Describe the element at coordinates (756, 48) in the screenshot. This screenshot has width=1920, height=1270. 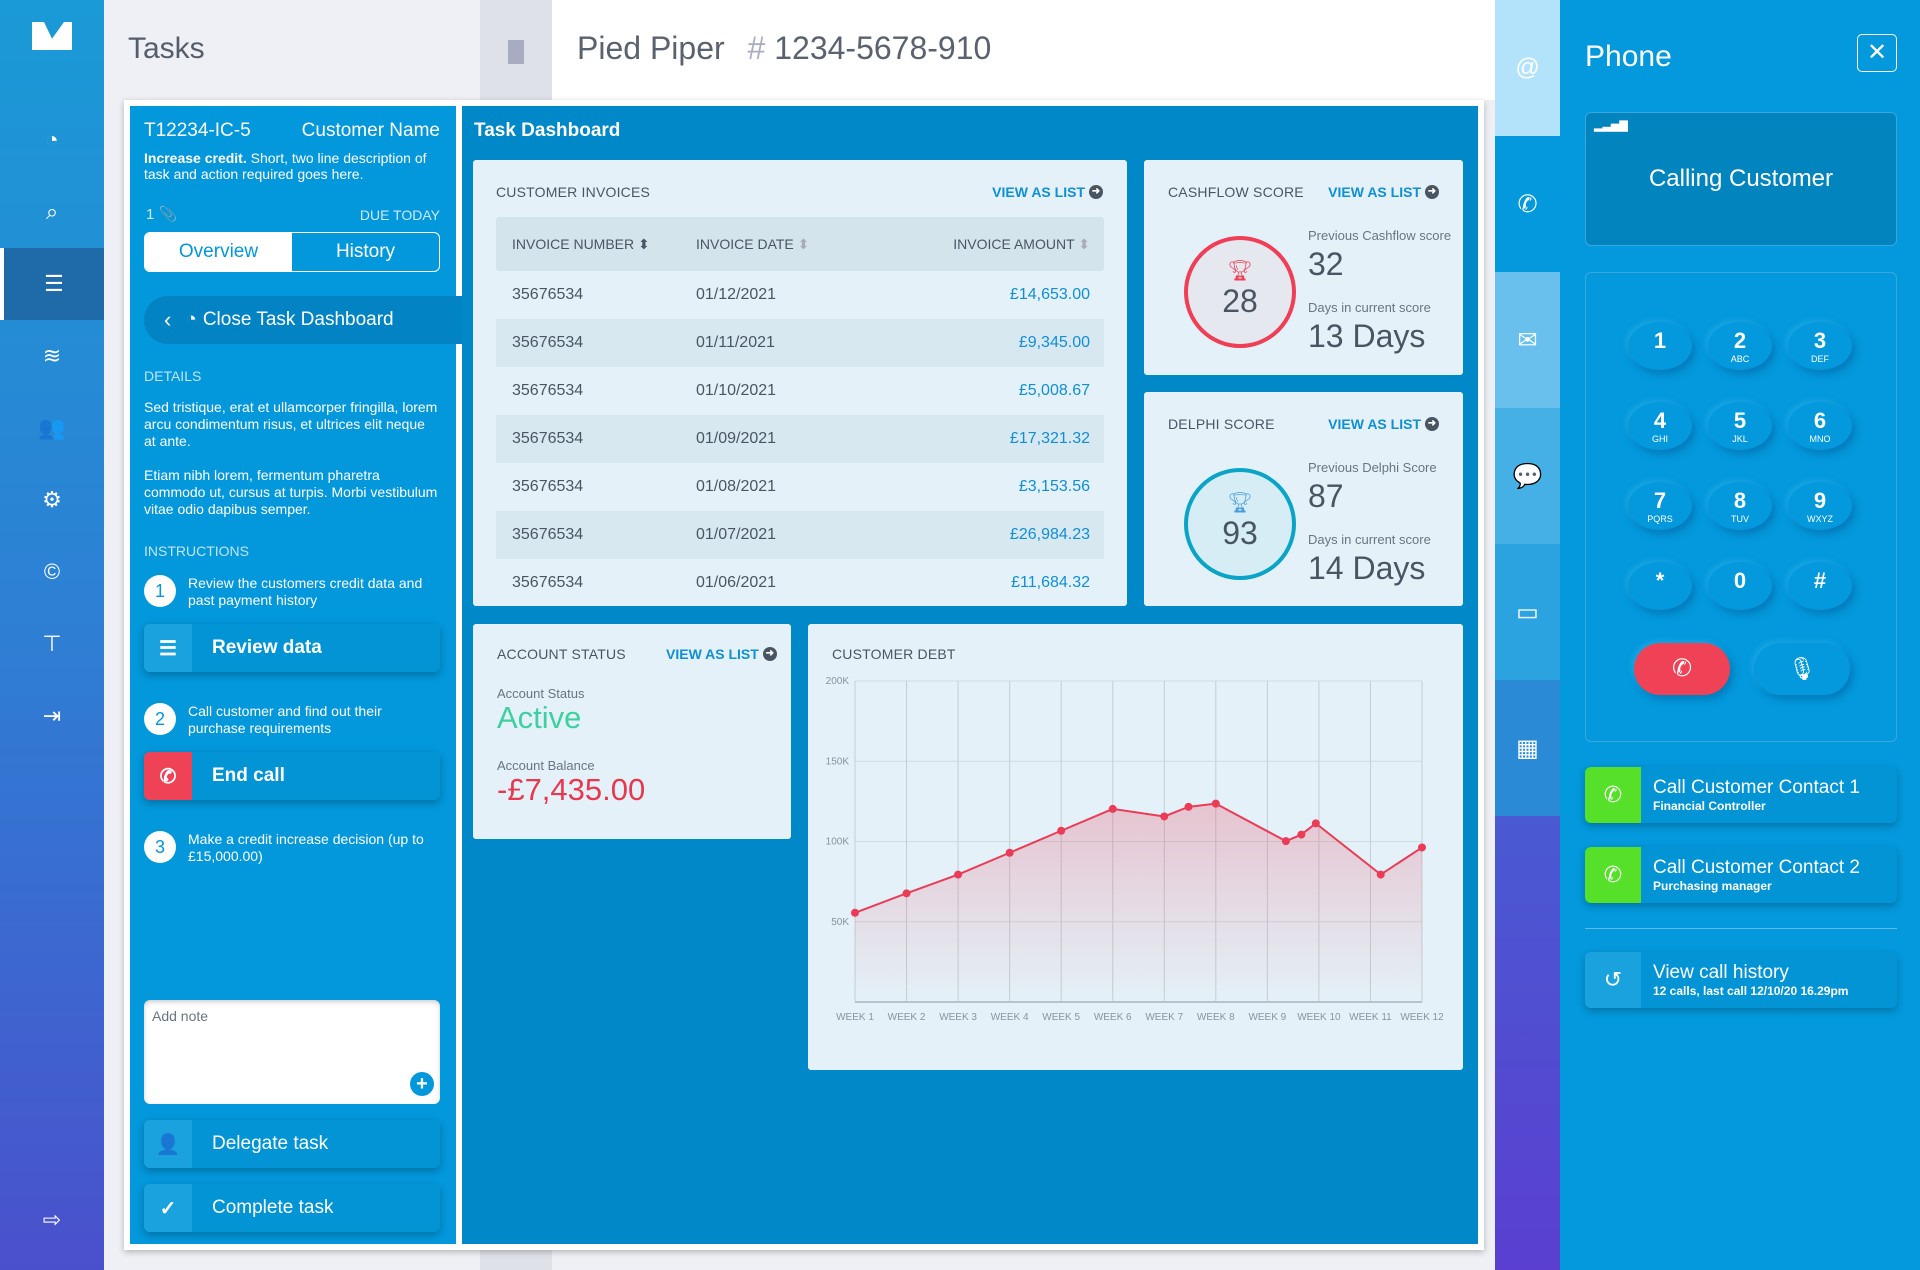
I see `hash-symbol: #` at that location.